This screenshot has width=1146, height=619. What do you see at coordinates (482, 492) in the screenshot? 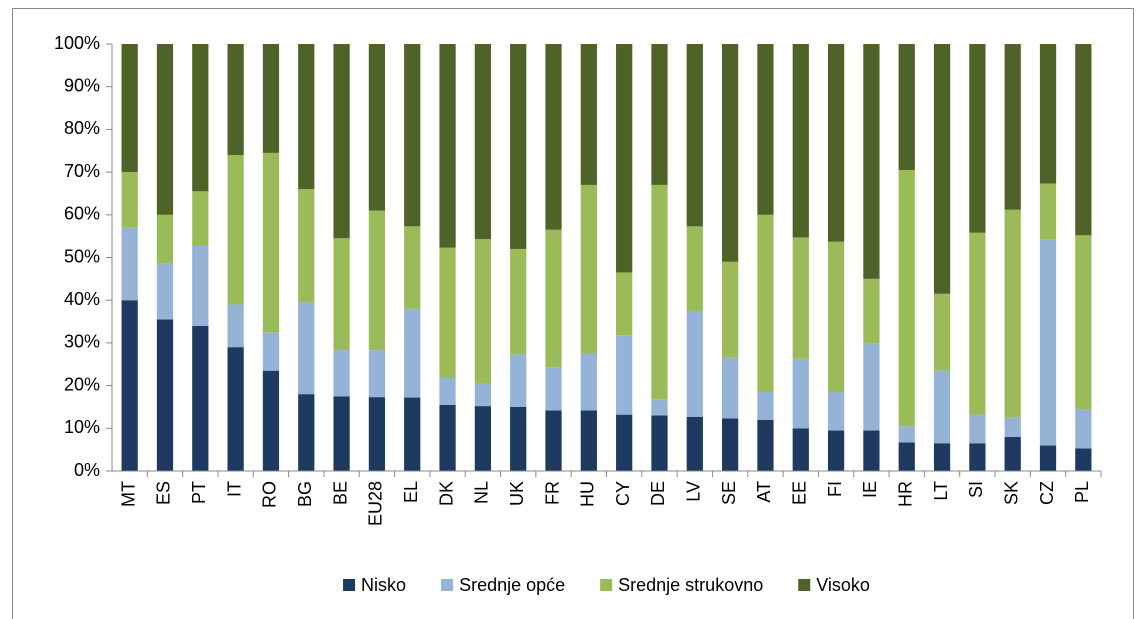
I see `x-tick-label: NL` at bounding box center [482, 492].